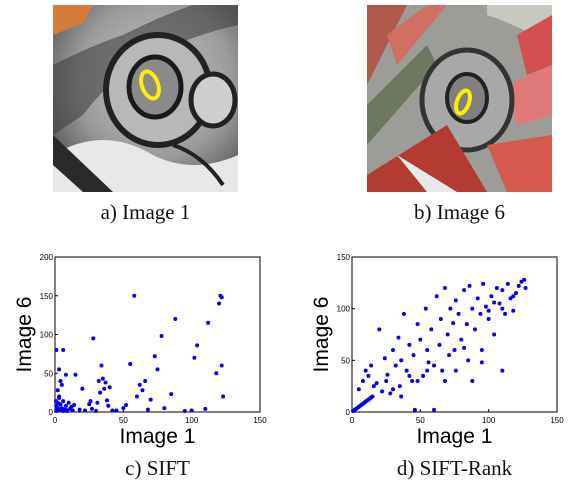 Image resolution: width=586 pixels, height=487 pixels. What do you see at coordinates (123, 420) in the screenshot?
I see `x-tick-label: 50` at bounding box center [123, 420].